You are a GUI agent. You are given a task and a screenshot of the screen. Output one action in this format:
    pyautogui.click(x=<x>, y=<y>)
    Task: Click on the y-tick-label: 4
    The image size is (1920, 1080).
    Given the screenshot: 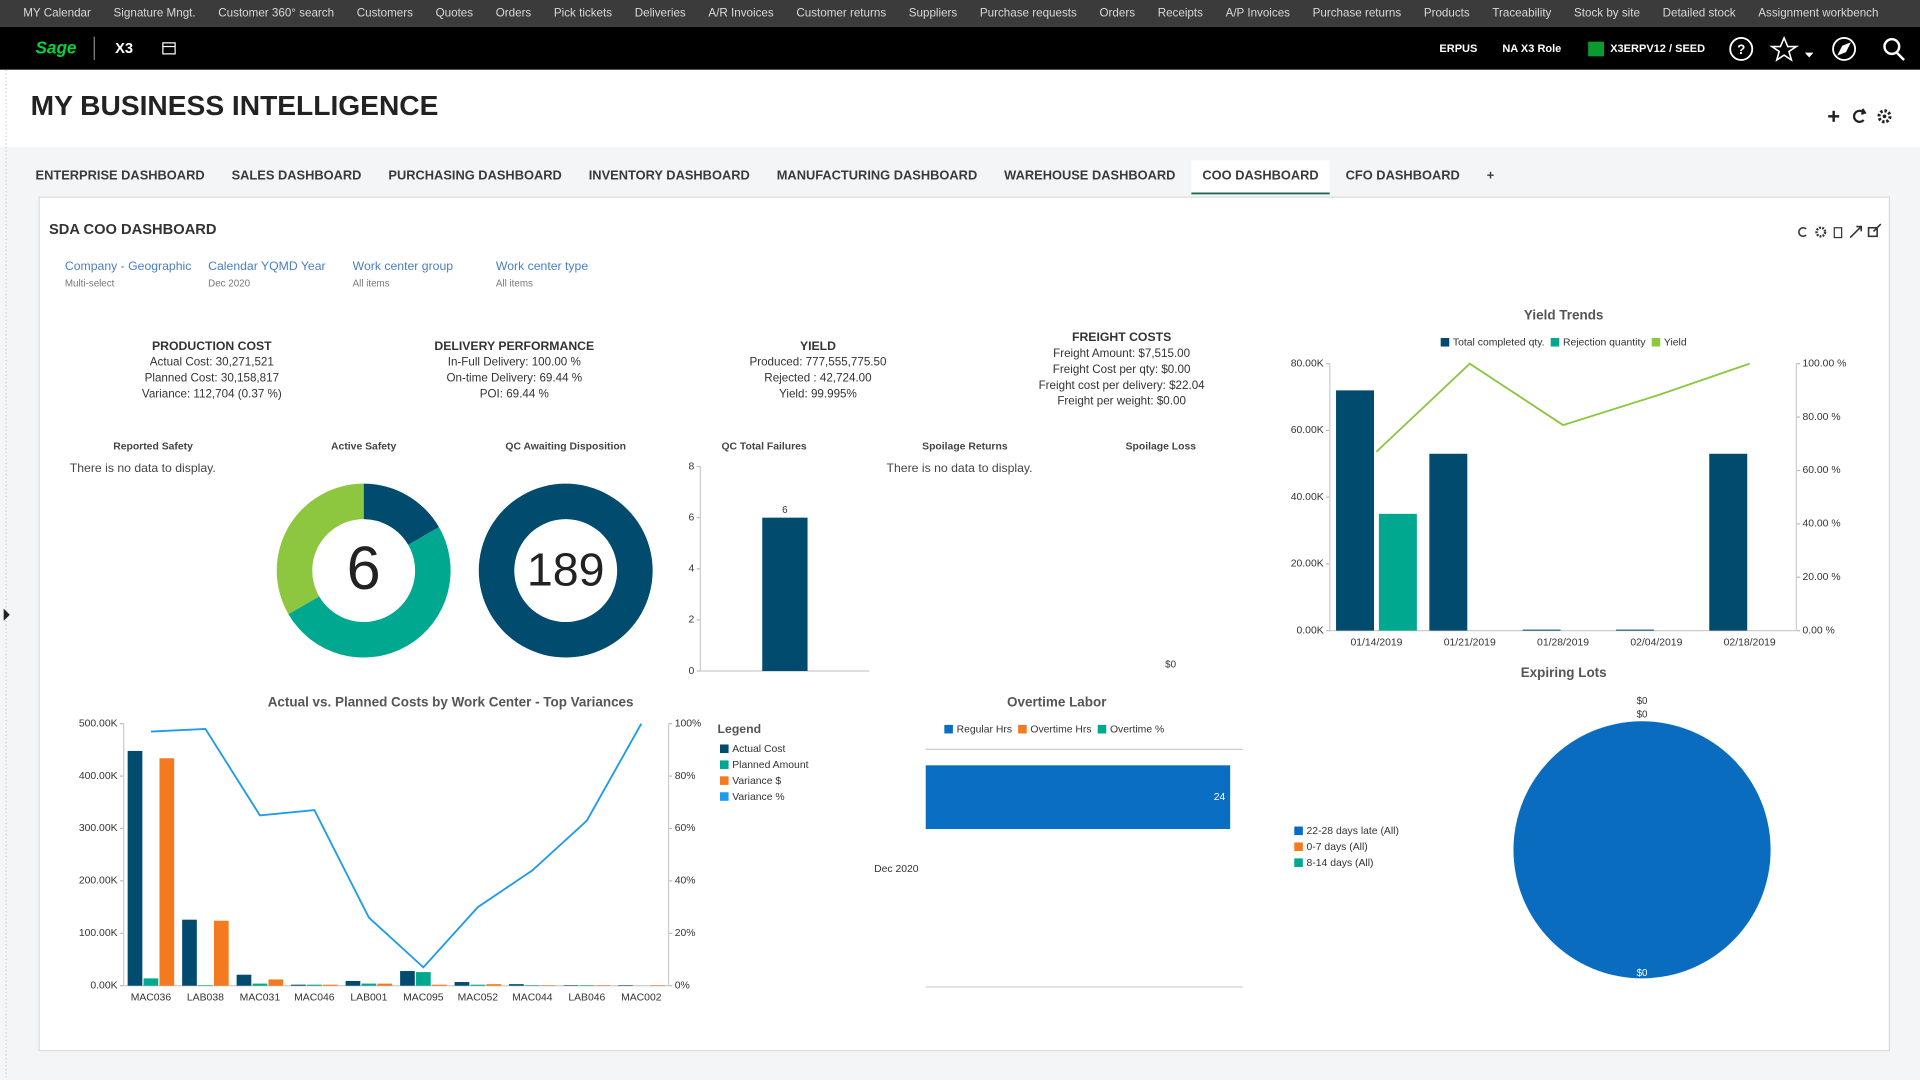 What is the action you would take?
    pyautogui.click(x=692, y=569)
    